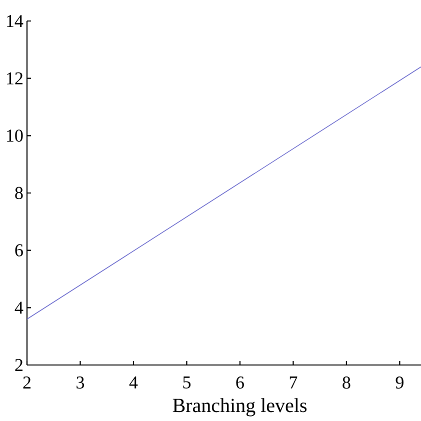  What do you see at coordinates (346, 382) in the screenshot?
I see `x-tick-label: 8` at bounding box center [346, 382].